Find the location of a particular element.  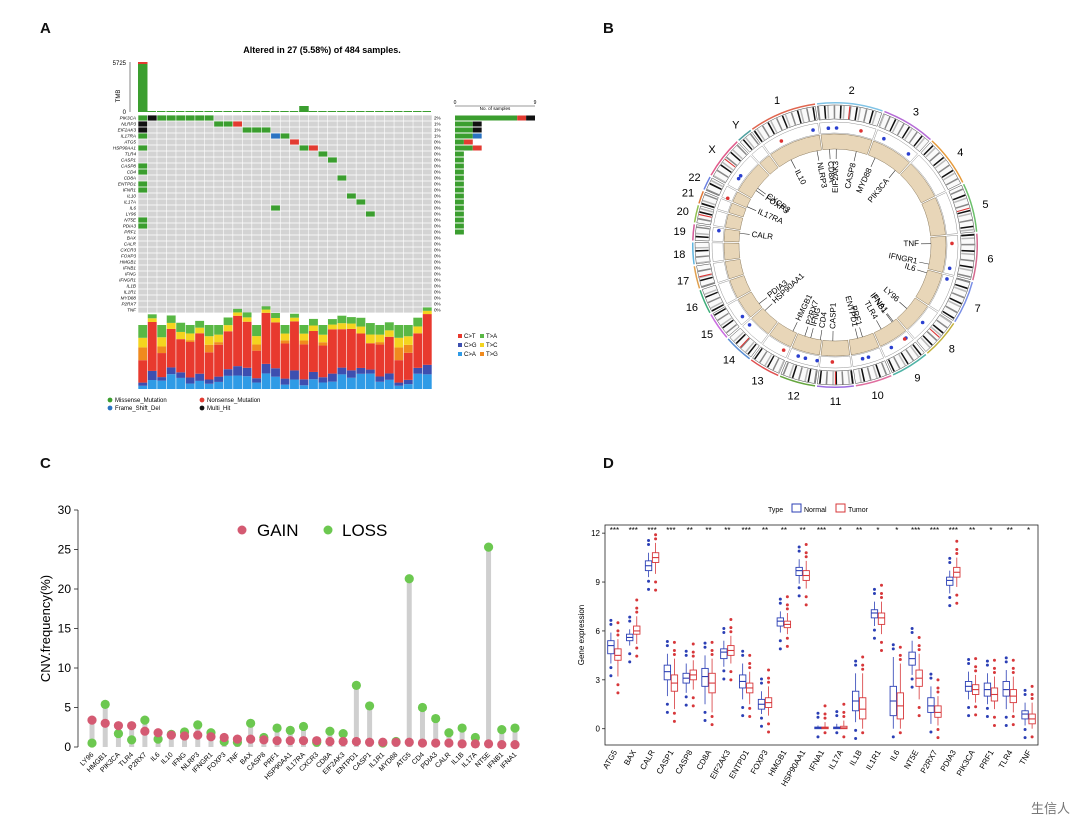

chromosome-label: 6 is located at coordinates (990, 259).